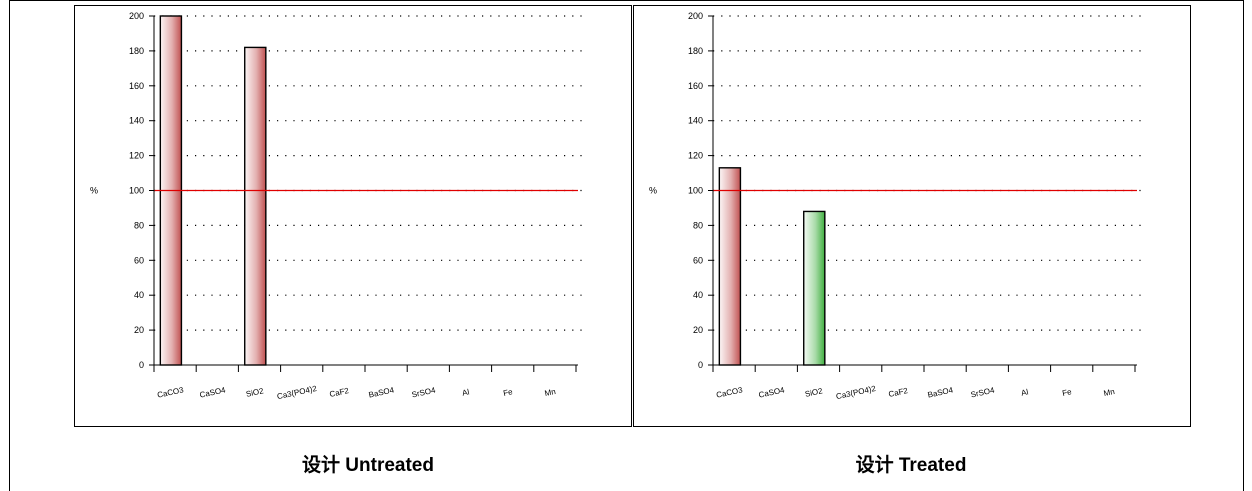 The height and width of the screenshot is (491, 1252). I want to click on bar-caco3, so click(730, 266).